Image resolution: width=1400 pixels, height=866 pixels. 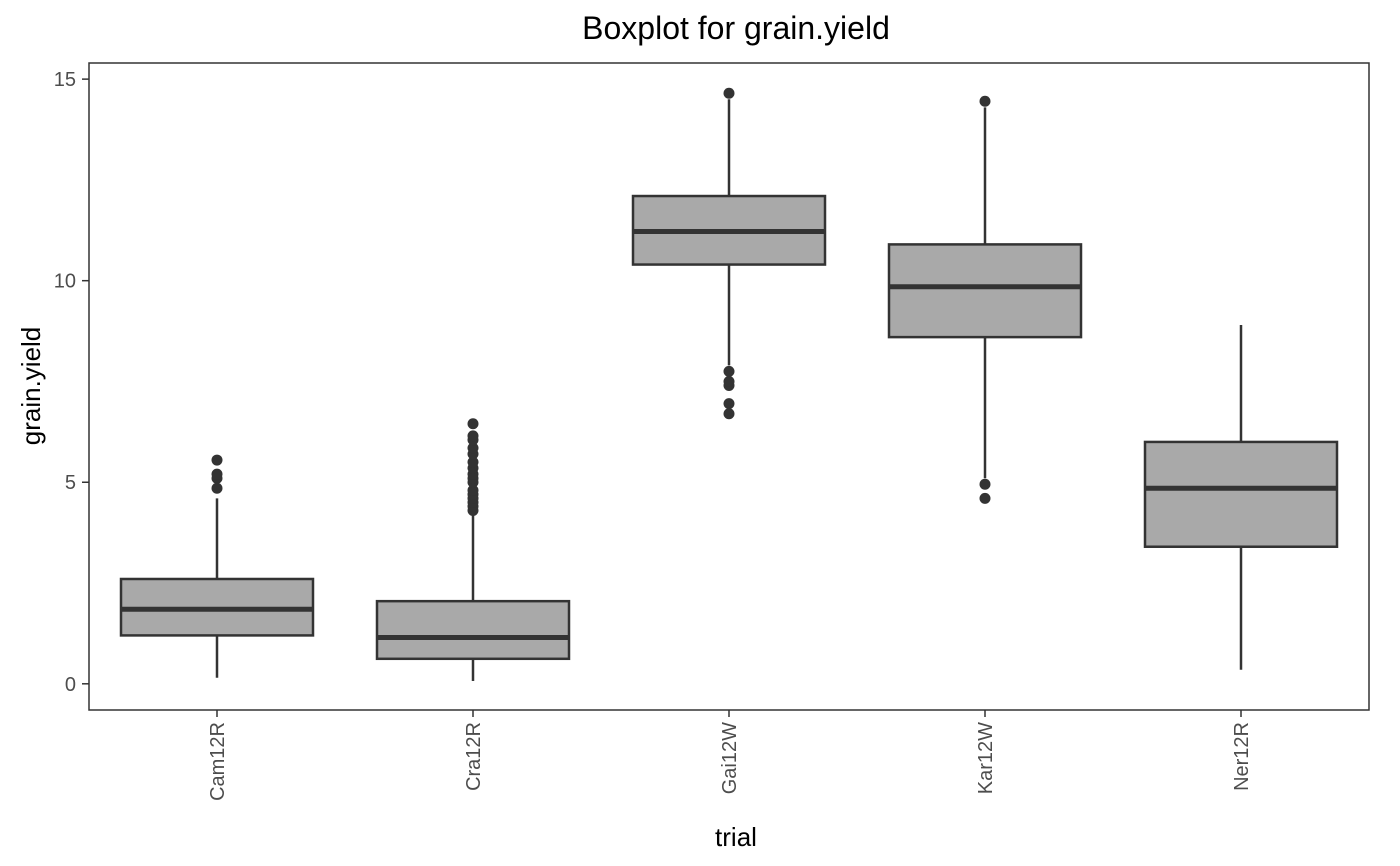 I want to click on x-tick-label: Cra12R, so click(x=474, y=756).